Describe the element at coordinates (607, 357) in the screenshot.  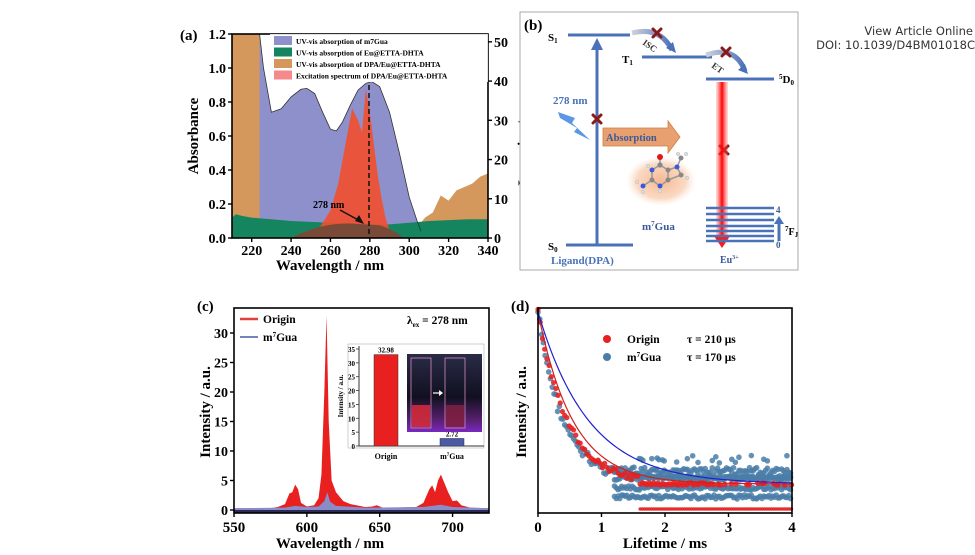
I see `legend-m7gua-marker` at that location.